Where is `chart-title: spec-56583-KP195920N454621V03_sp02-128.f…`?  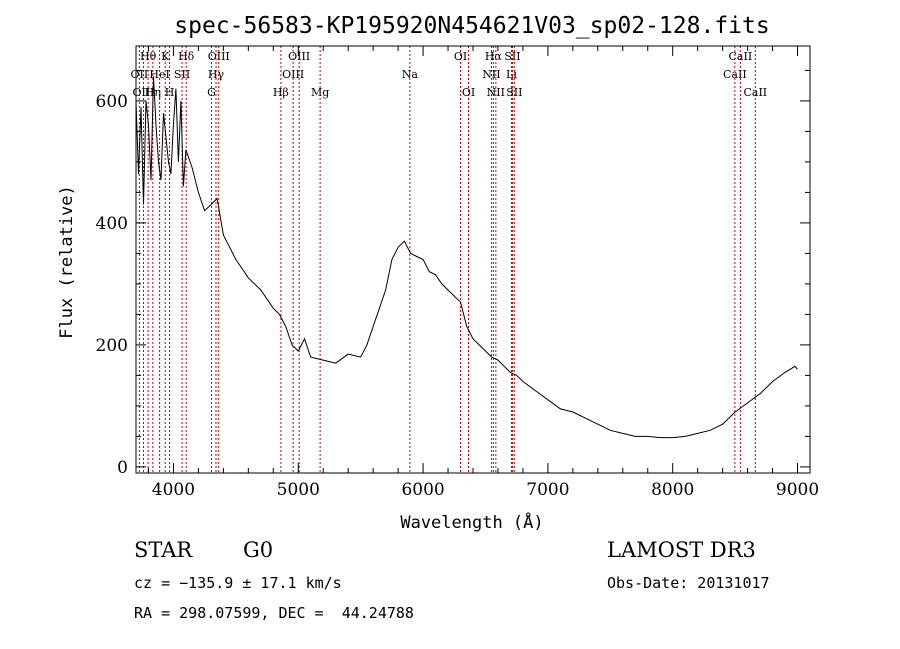 chart-title: spec-56583-KP195920N454621V03_sp02-128.f… is located at coordinates (471, 26).